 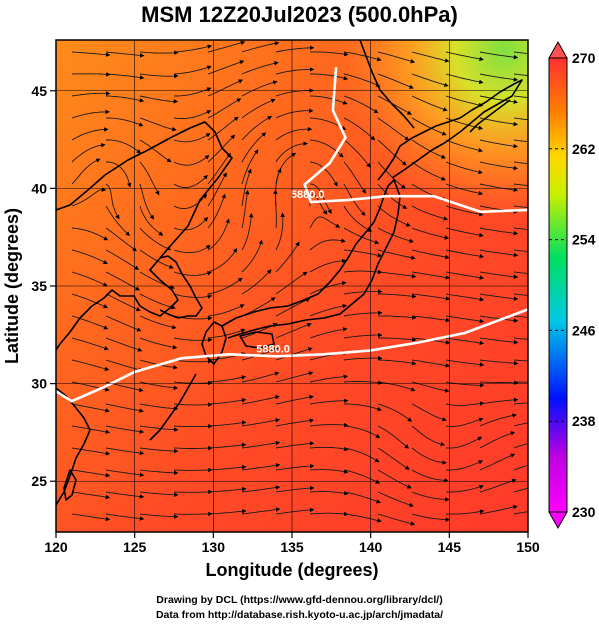 What do you see at coordinates (70, 485) in the screenshot?
I see `coast-taiwan` at bounding box center [70, 485].